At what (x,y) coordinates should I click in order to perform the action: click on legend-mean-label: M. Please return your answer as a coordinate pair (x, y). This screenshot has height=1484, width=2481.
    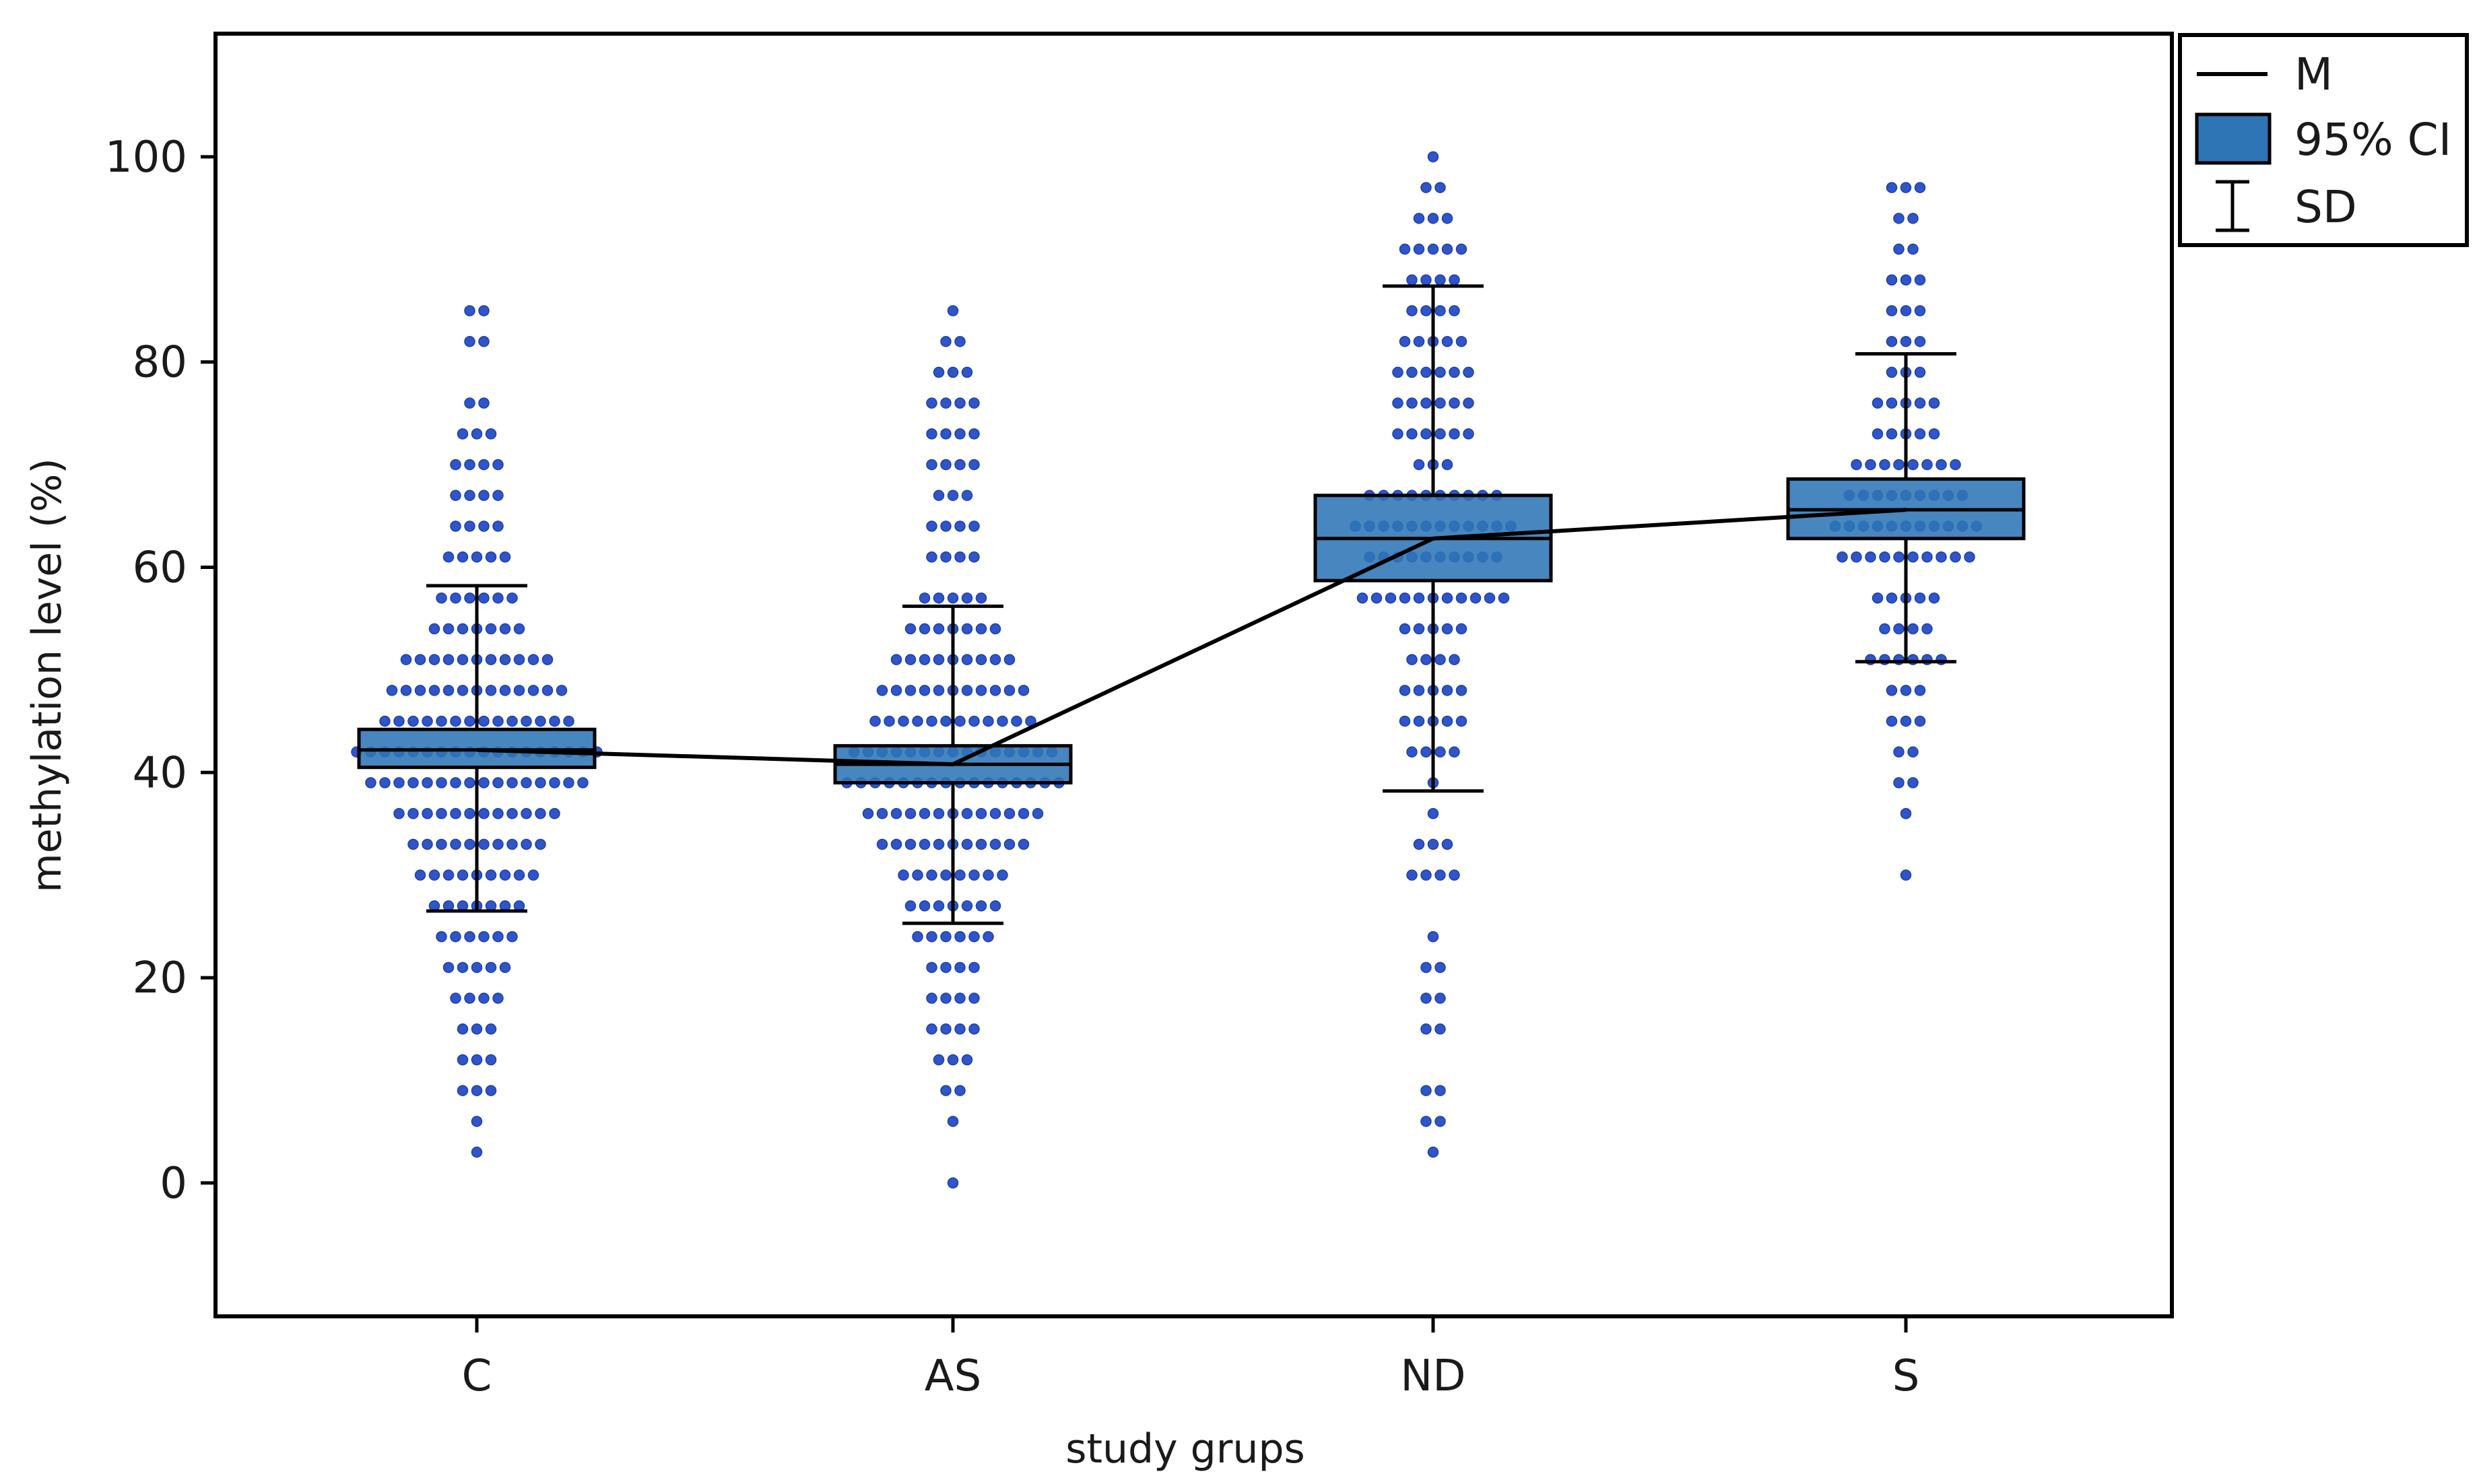
    Looking at the image, I should click on (2313, 74).